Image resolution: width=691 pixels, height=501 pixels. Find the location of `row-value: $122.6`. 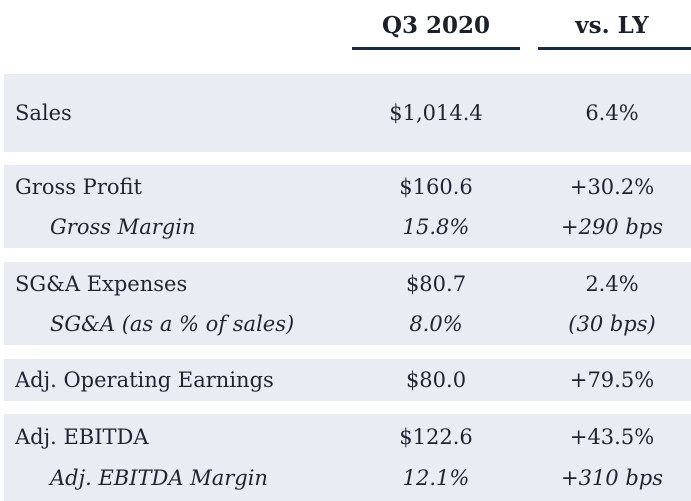

row-value: $122.6 is located at coordinates (436, 437).